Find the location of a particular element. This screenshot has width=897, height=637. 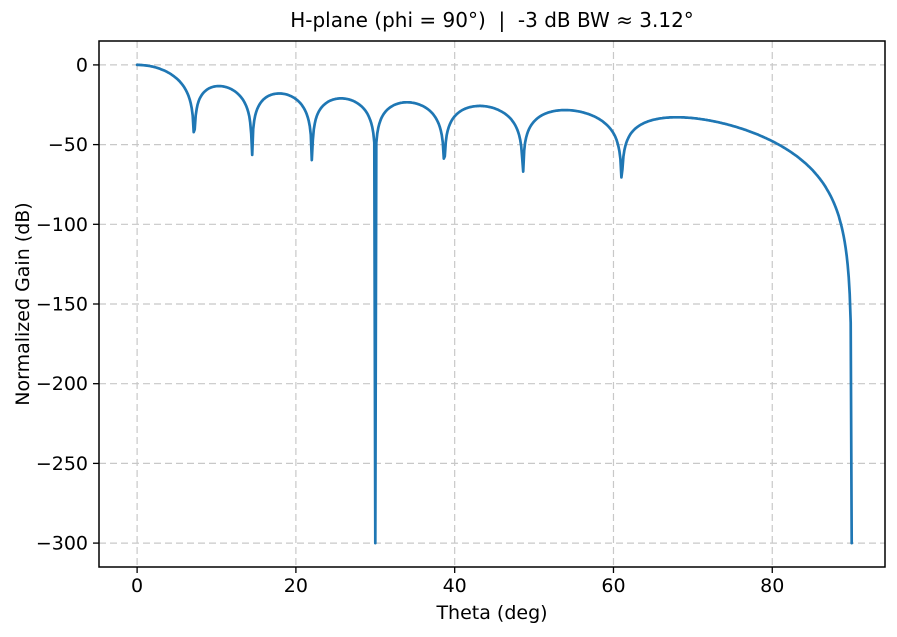

x-tick-label: 40 is located at coordinates (455, 586).